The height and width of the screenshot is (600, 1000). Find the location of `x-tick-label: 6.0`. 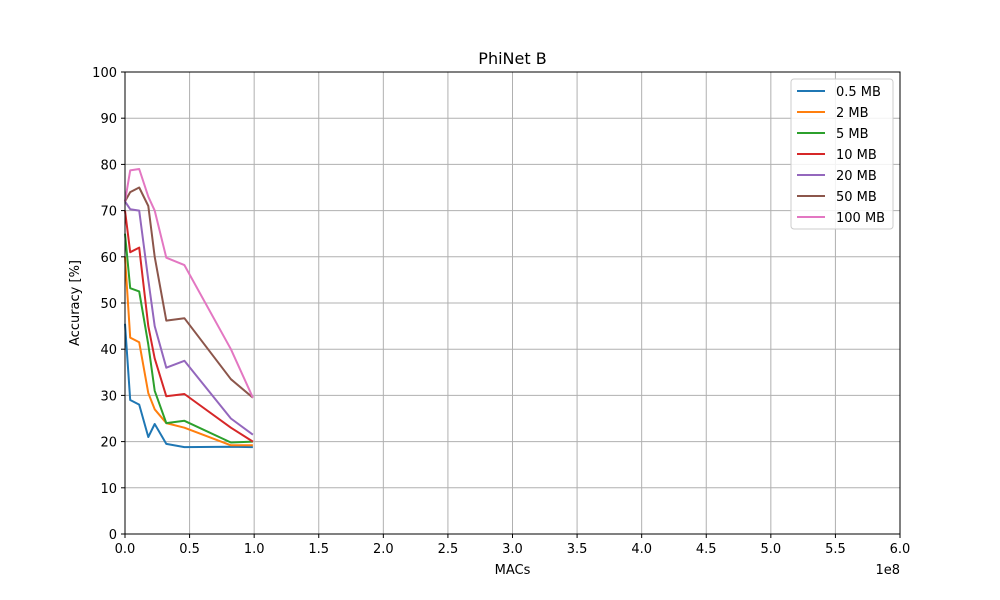

x-tick-label: 6.0 is located at coordinates (900, 549).